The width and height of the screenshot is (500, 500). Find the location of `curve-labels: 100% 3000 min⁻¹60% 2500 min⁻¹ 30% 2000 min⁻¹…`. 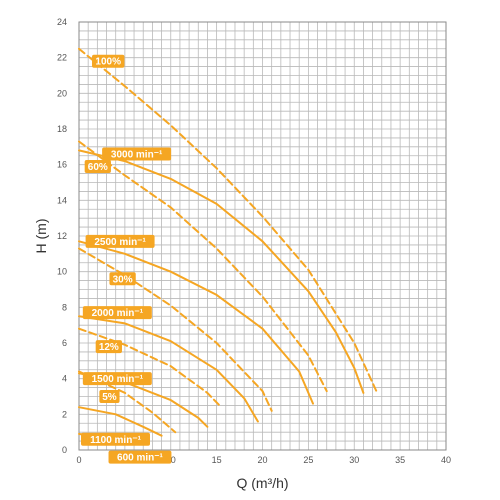

curve-labels: 100% 3000 min⁻¹60% 2500 min⁻¹ 30% 2000 min⁻¹… is located at coordinates (126, 259).